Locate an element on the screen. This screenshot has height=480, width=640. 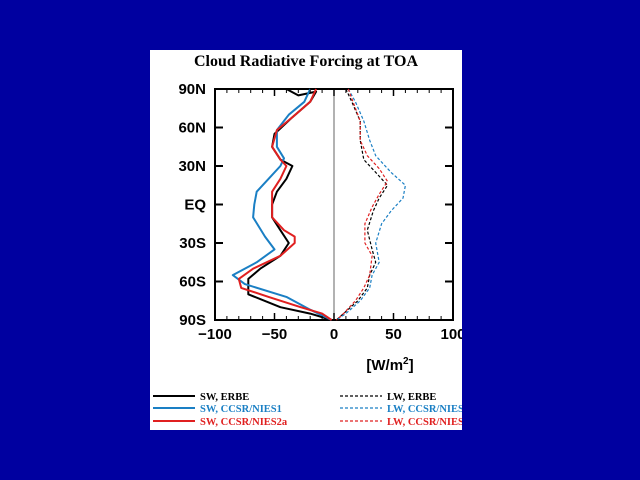
series-line-sw-ccsr-nies2a is located at coordinates (285, 204).